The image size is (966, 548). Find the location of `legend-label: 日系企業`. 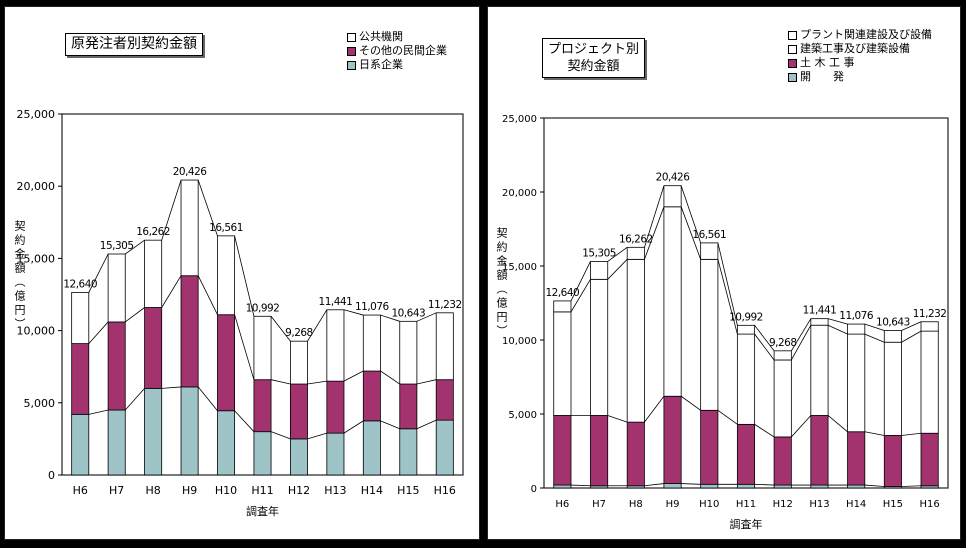

legend-label: 日系企業 is located at coordinates (381, 64).